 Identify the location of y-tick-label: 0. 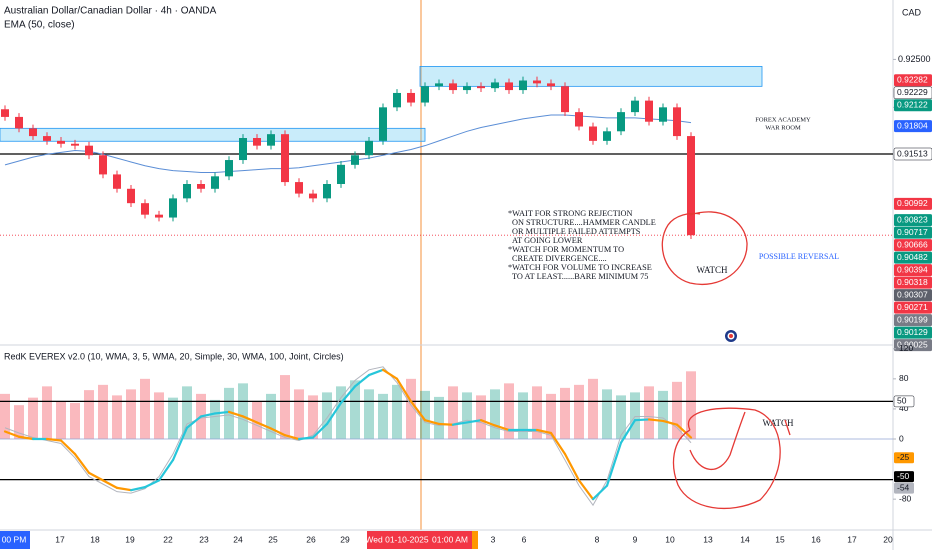
(901, 438).